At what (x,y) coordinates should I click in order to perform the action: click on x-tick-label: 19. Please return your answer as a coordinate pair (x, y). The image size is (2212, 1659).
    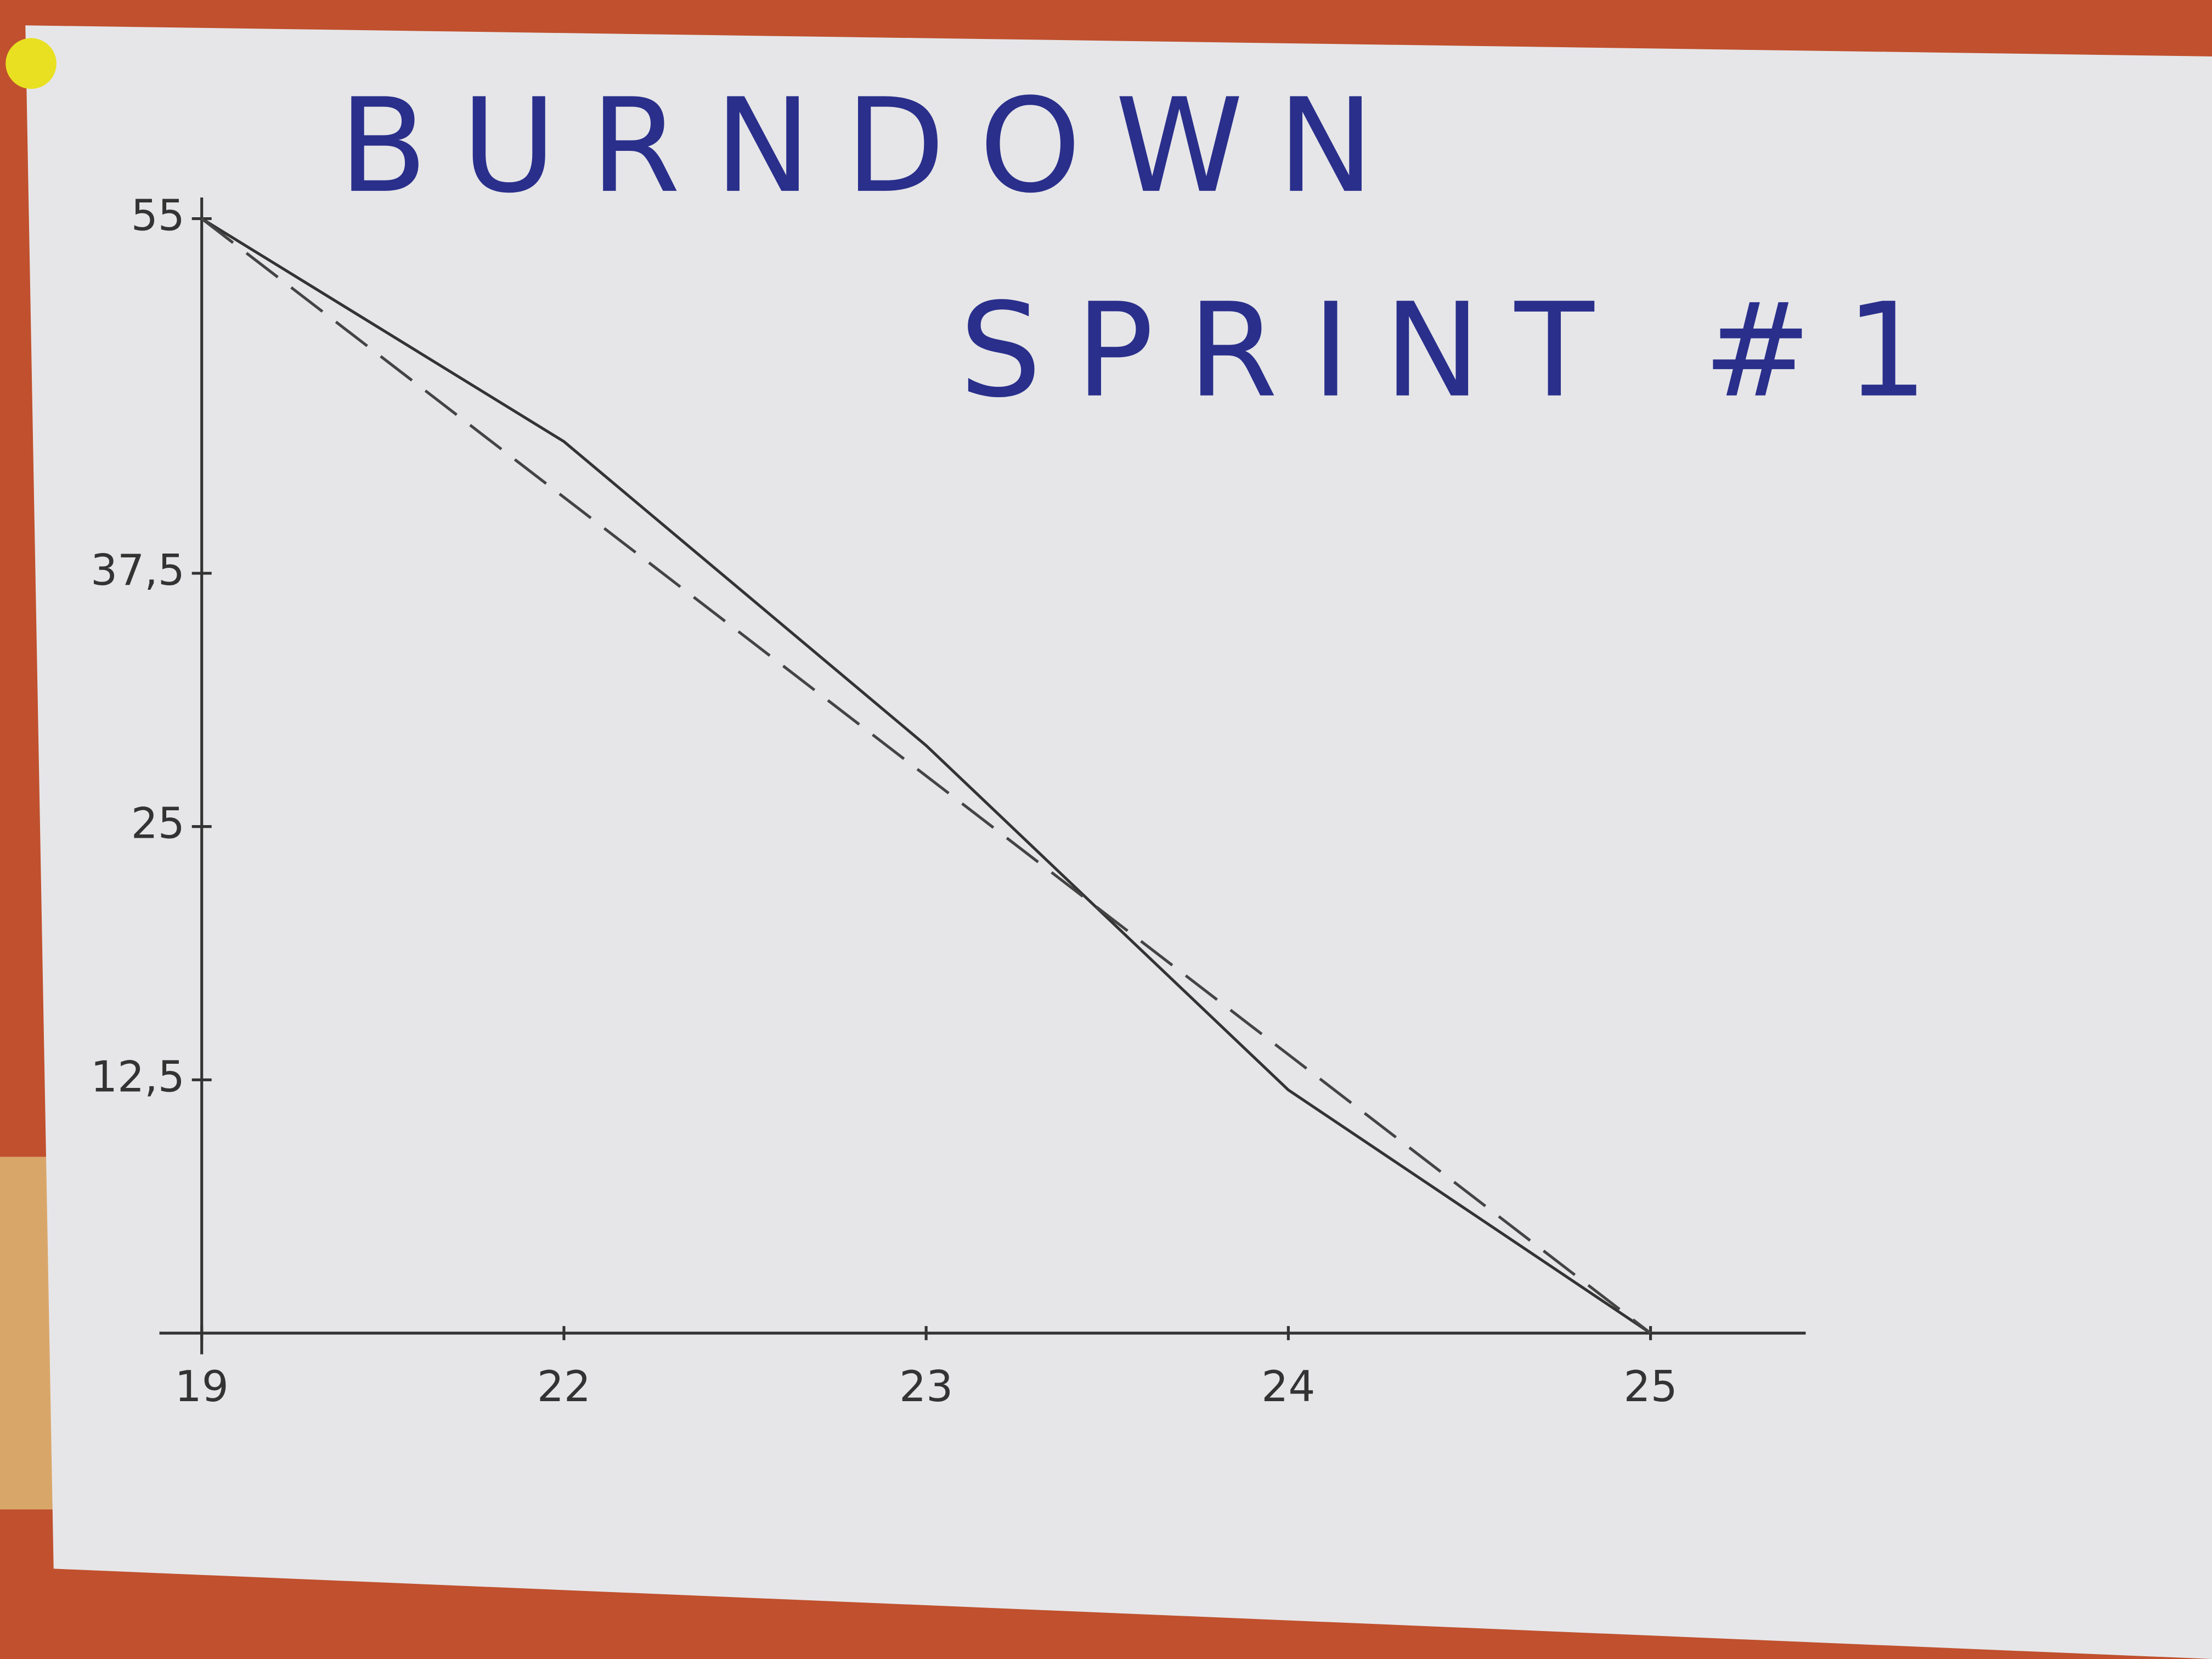
    Looking at the image, I should click on (202, 1387).